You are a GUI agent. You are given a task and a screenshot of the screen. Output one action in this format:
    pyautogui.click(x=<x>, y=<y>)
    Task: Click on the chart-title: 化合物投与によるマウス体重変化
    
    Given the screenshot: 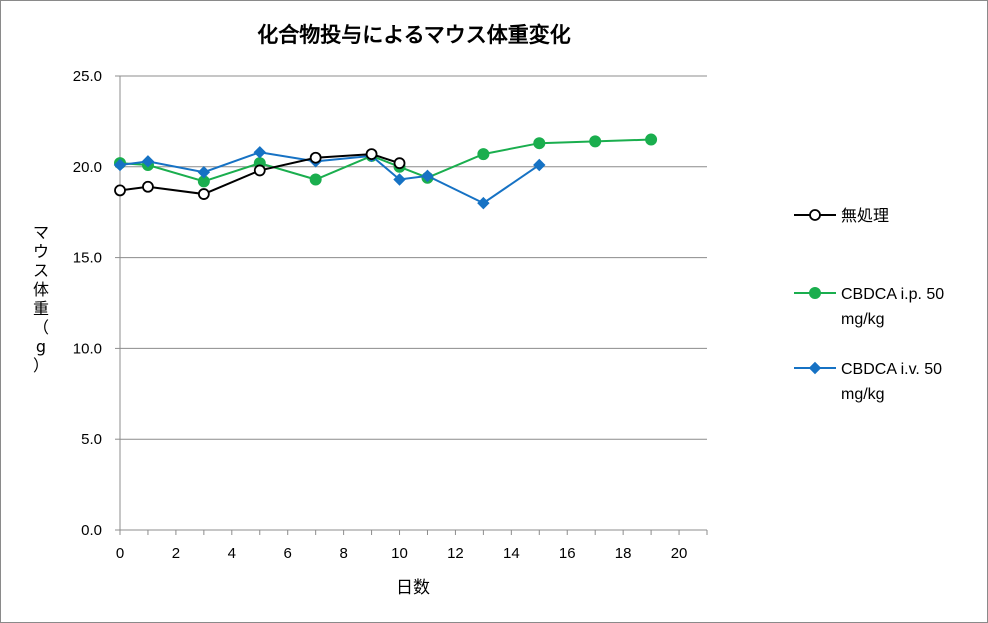 What is the action you would take?
    pyautogui.click(x=414, y=35)
    